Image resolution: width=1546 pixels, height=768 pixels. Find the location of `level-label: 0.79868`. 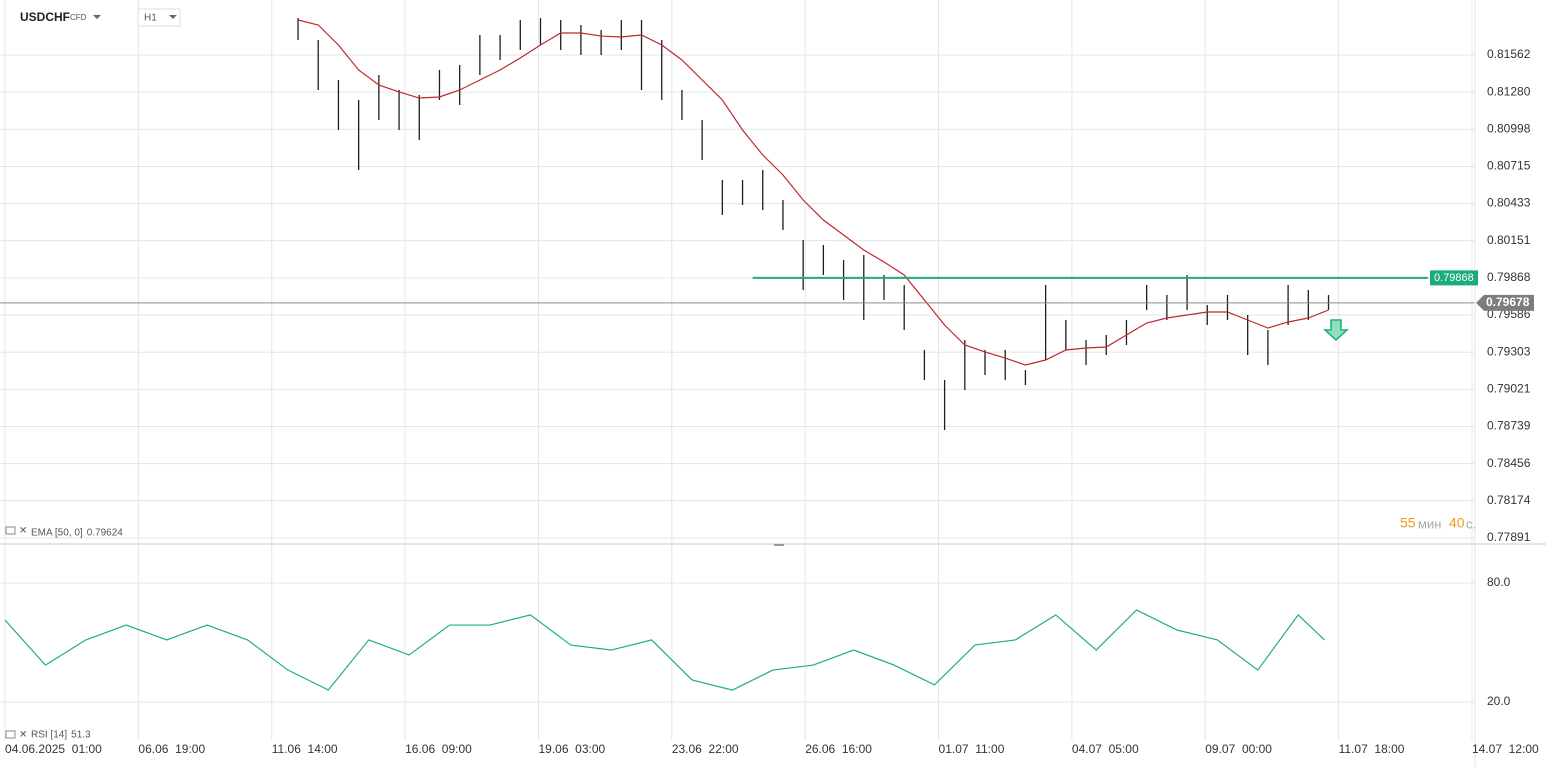

level-label: 0.79868 is located at coordinates (1454, 278).